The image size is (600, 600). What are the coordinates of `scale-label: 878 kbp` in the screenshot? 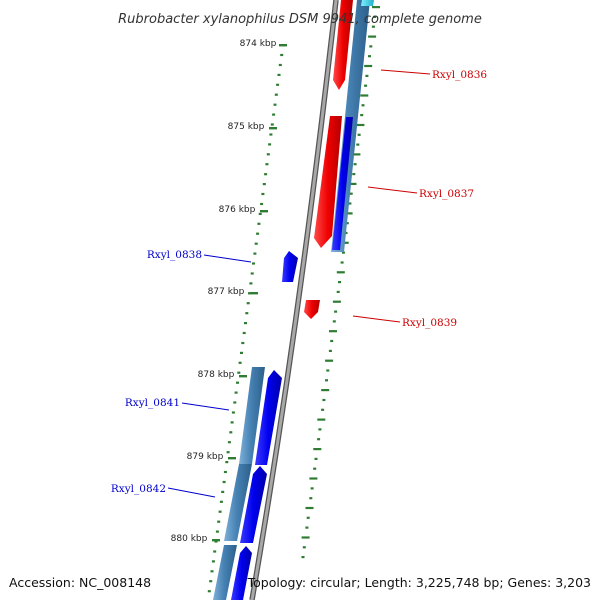 It's located at (216, 375).